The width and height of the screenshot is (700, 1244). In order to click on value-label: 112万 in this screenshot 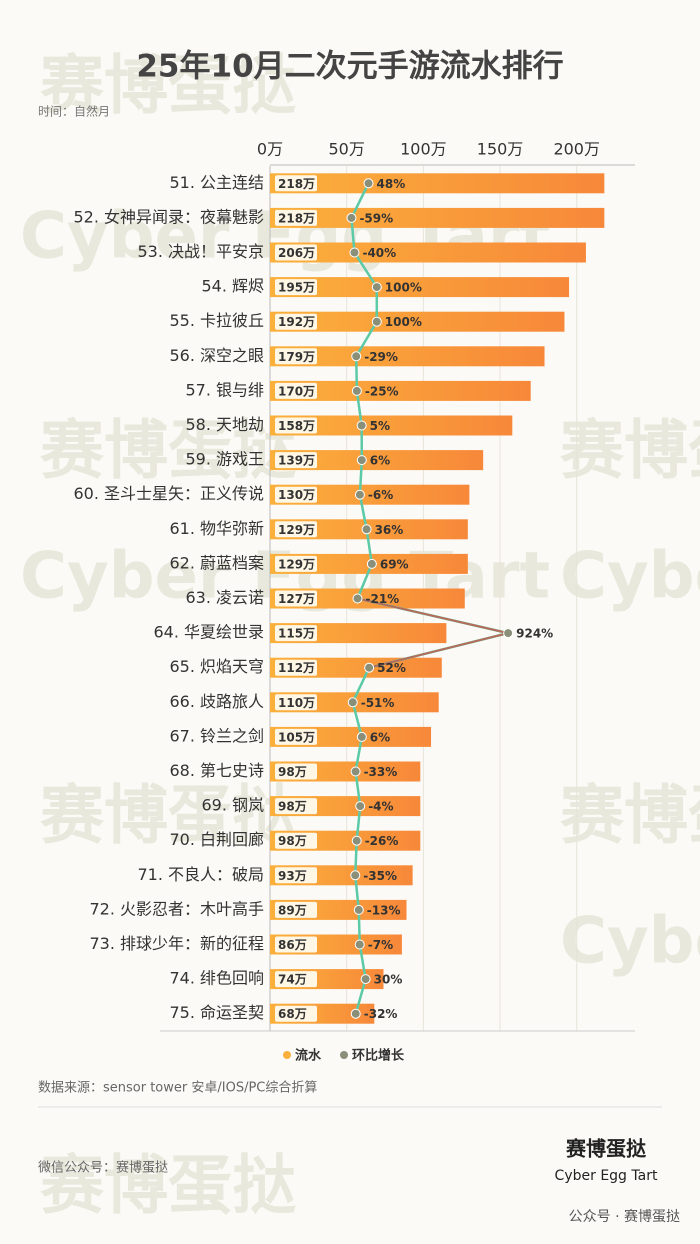, I will do `click(296, 668)`.